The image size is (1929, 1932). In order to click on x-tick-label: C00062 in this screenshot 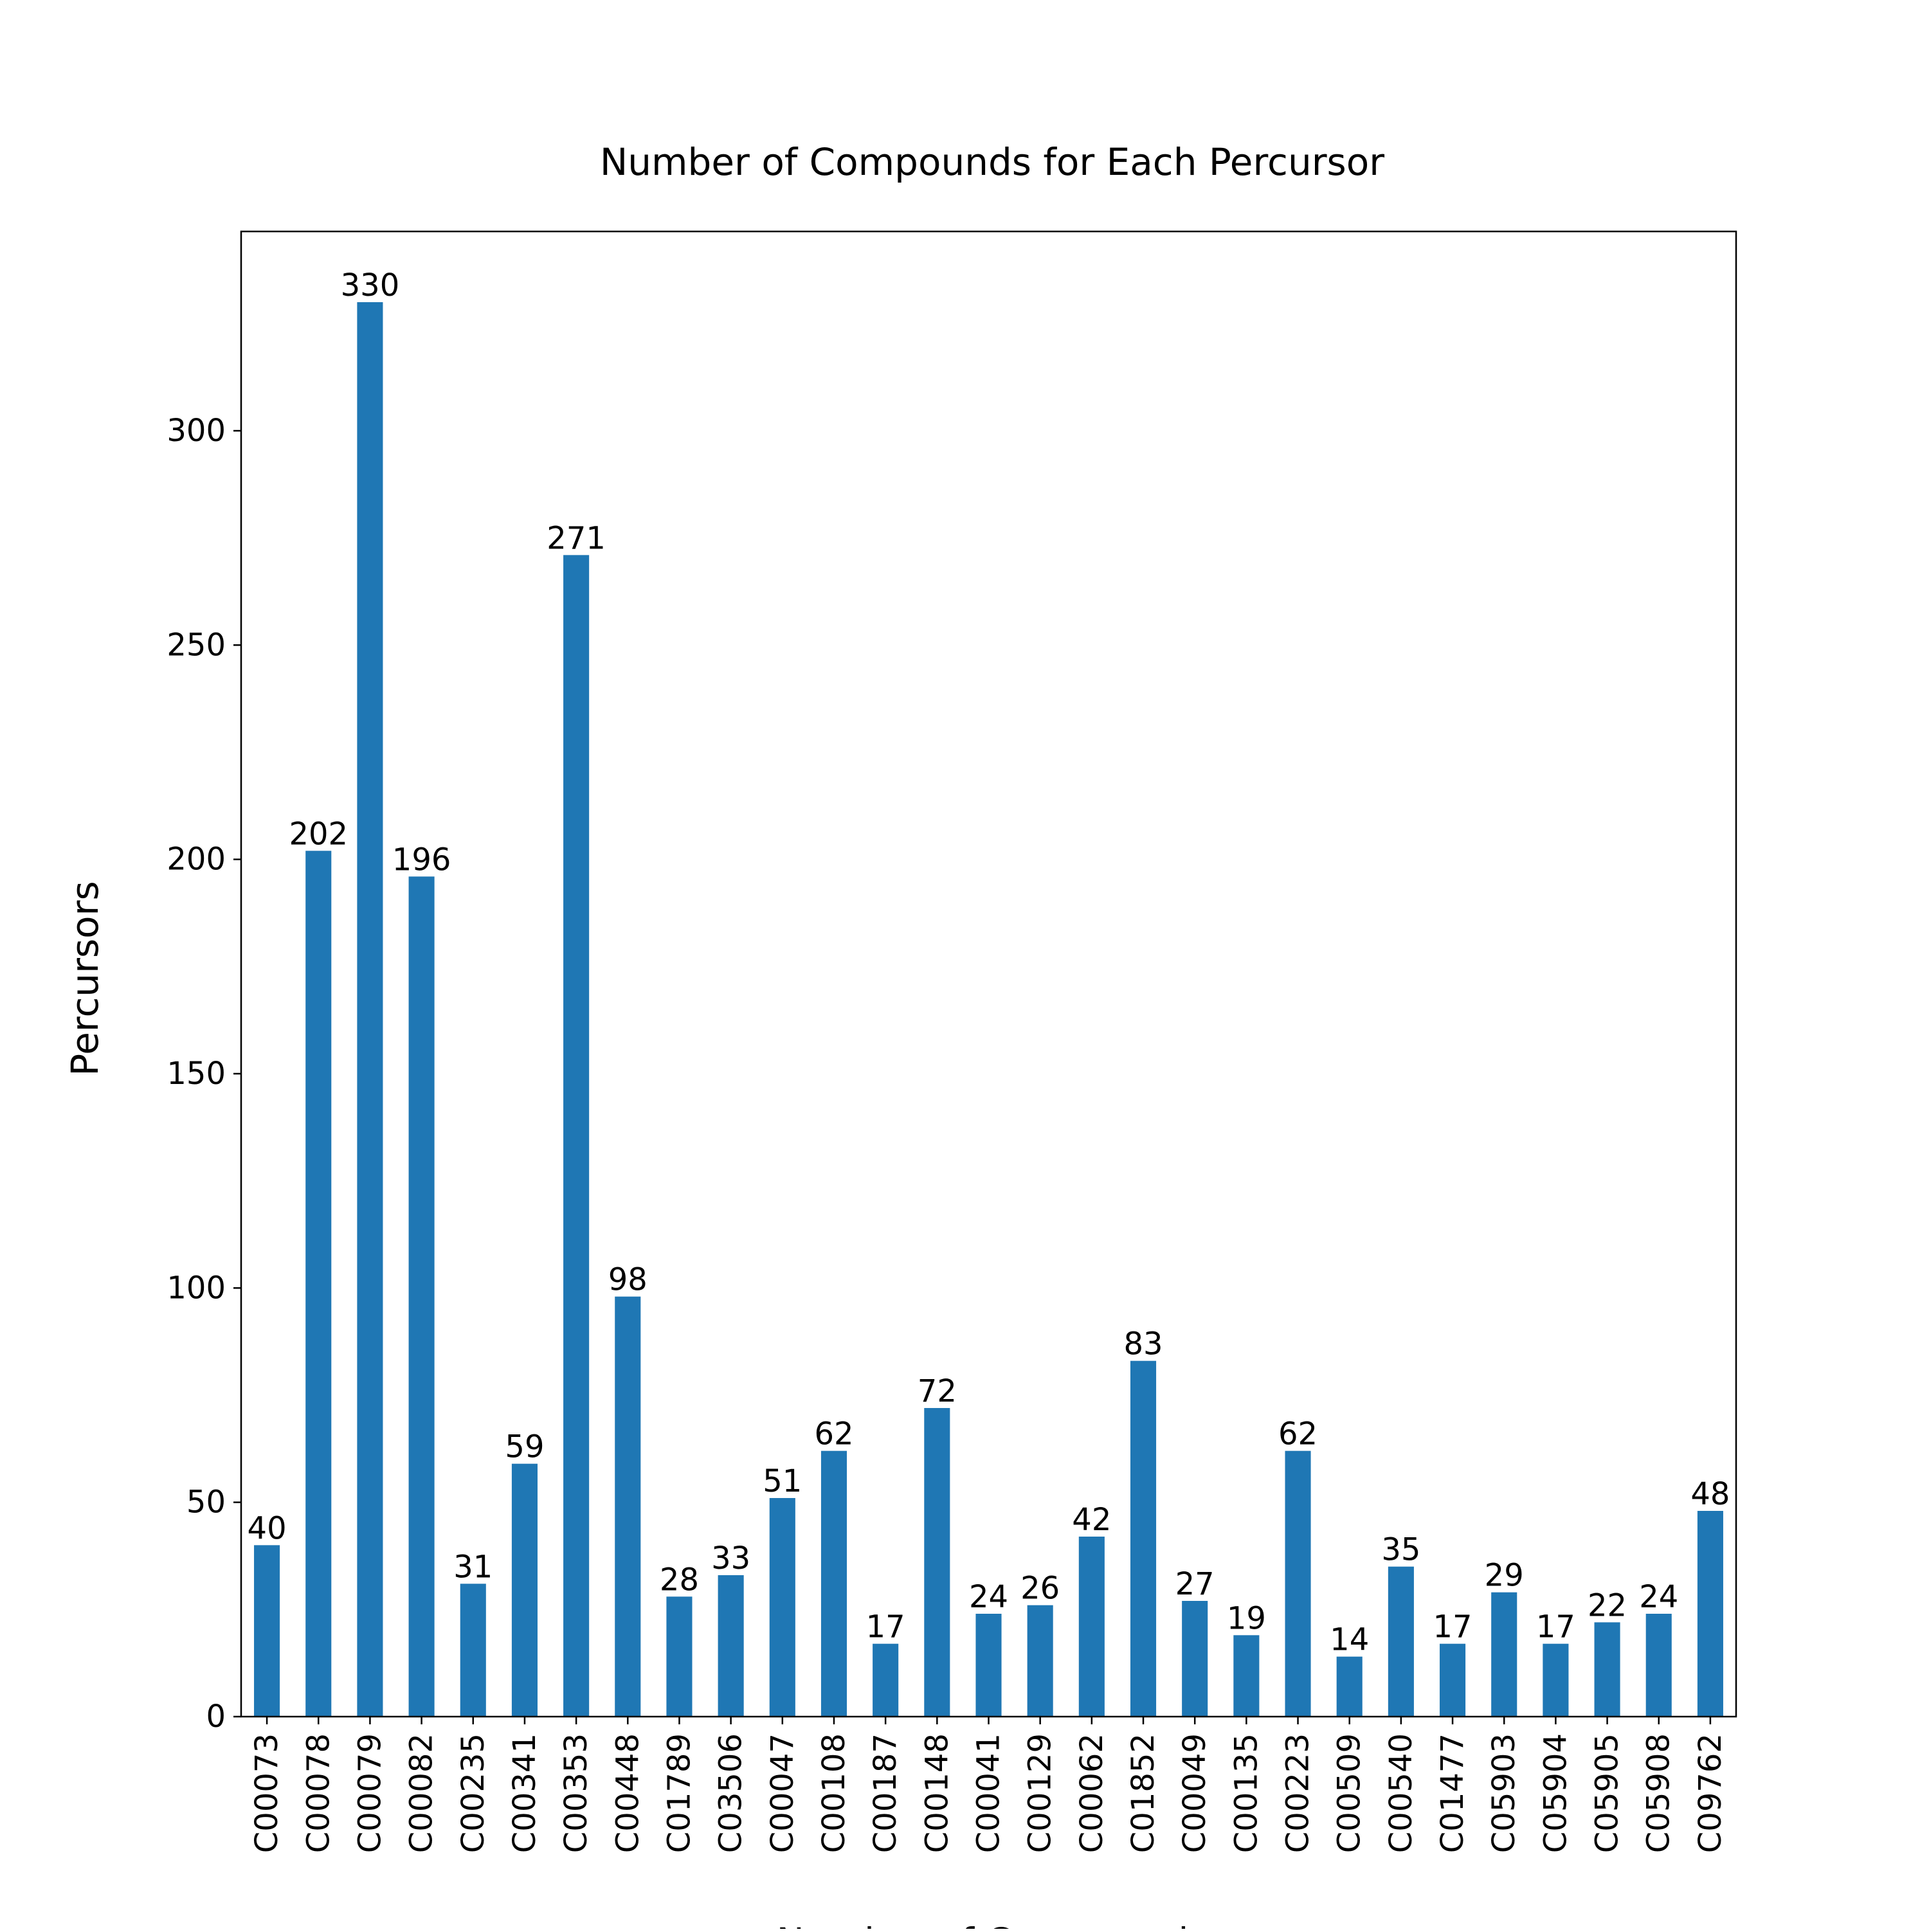, I will do `click(1092, 1793)`.